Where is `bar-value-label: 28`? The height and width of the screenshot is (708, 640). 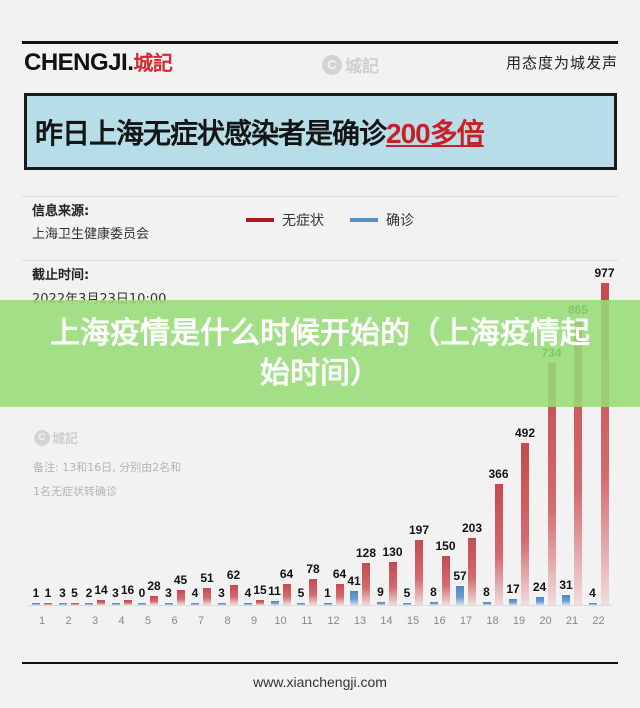 bar-value-label: 28 is located at coordinates (154, 585).